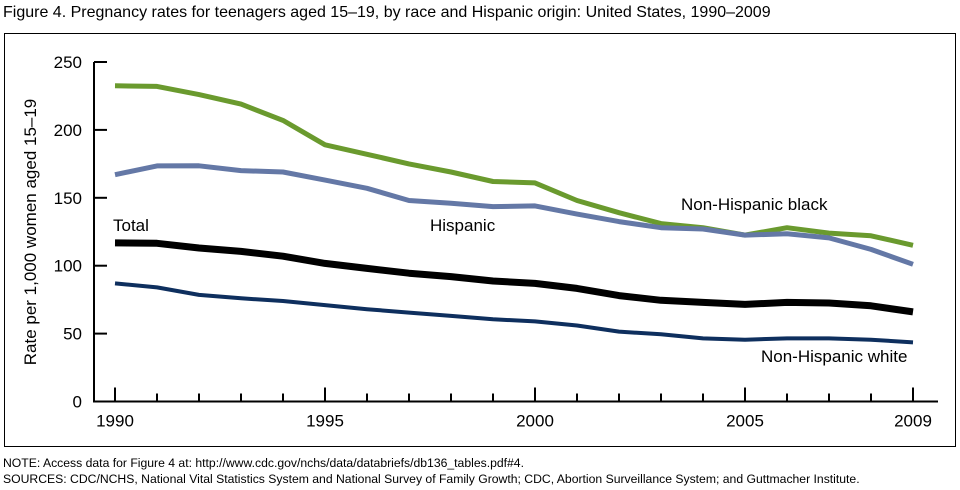  I want to click on series-label-non-hispanic-black: Non-Hispanic black, so click(754, 204).